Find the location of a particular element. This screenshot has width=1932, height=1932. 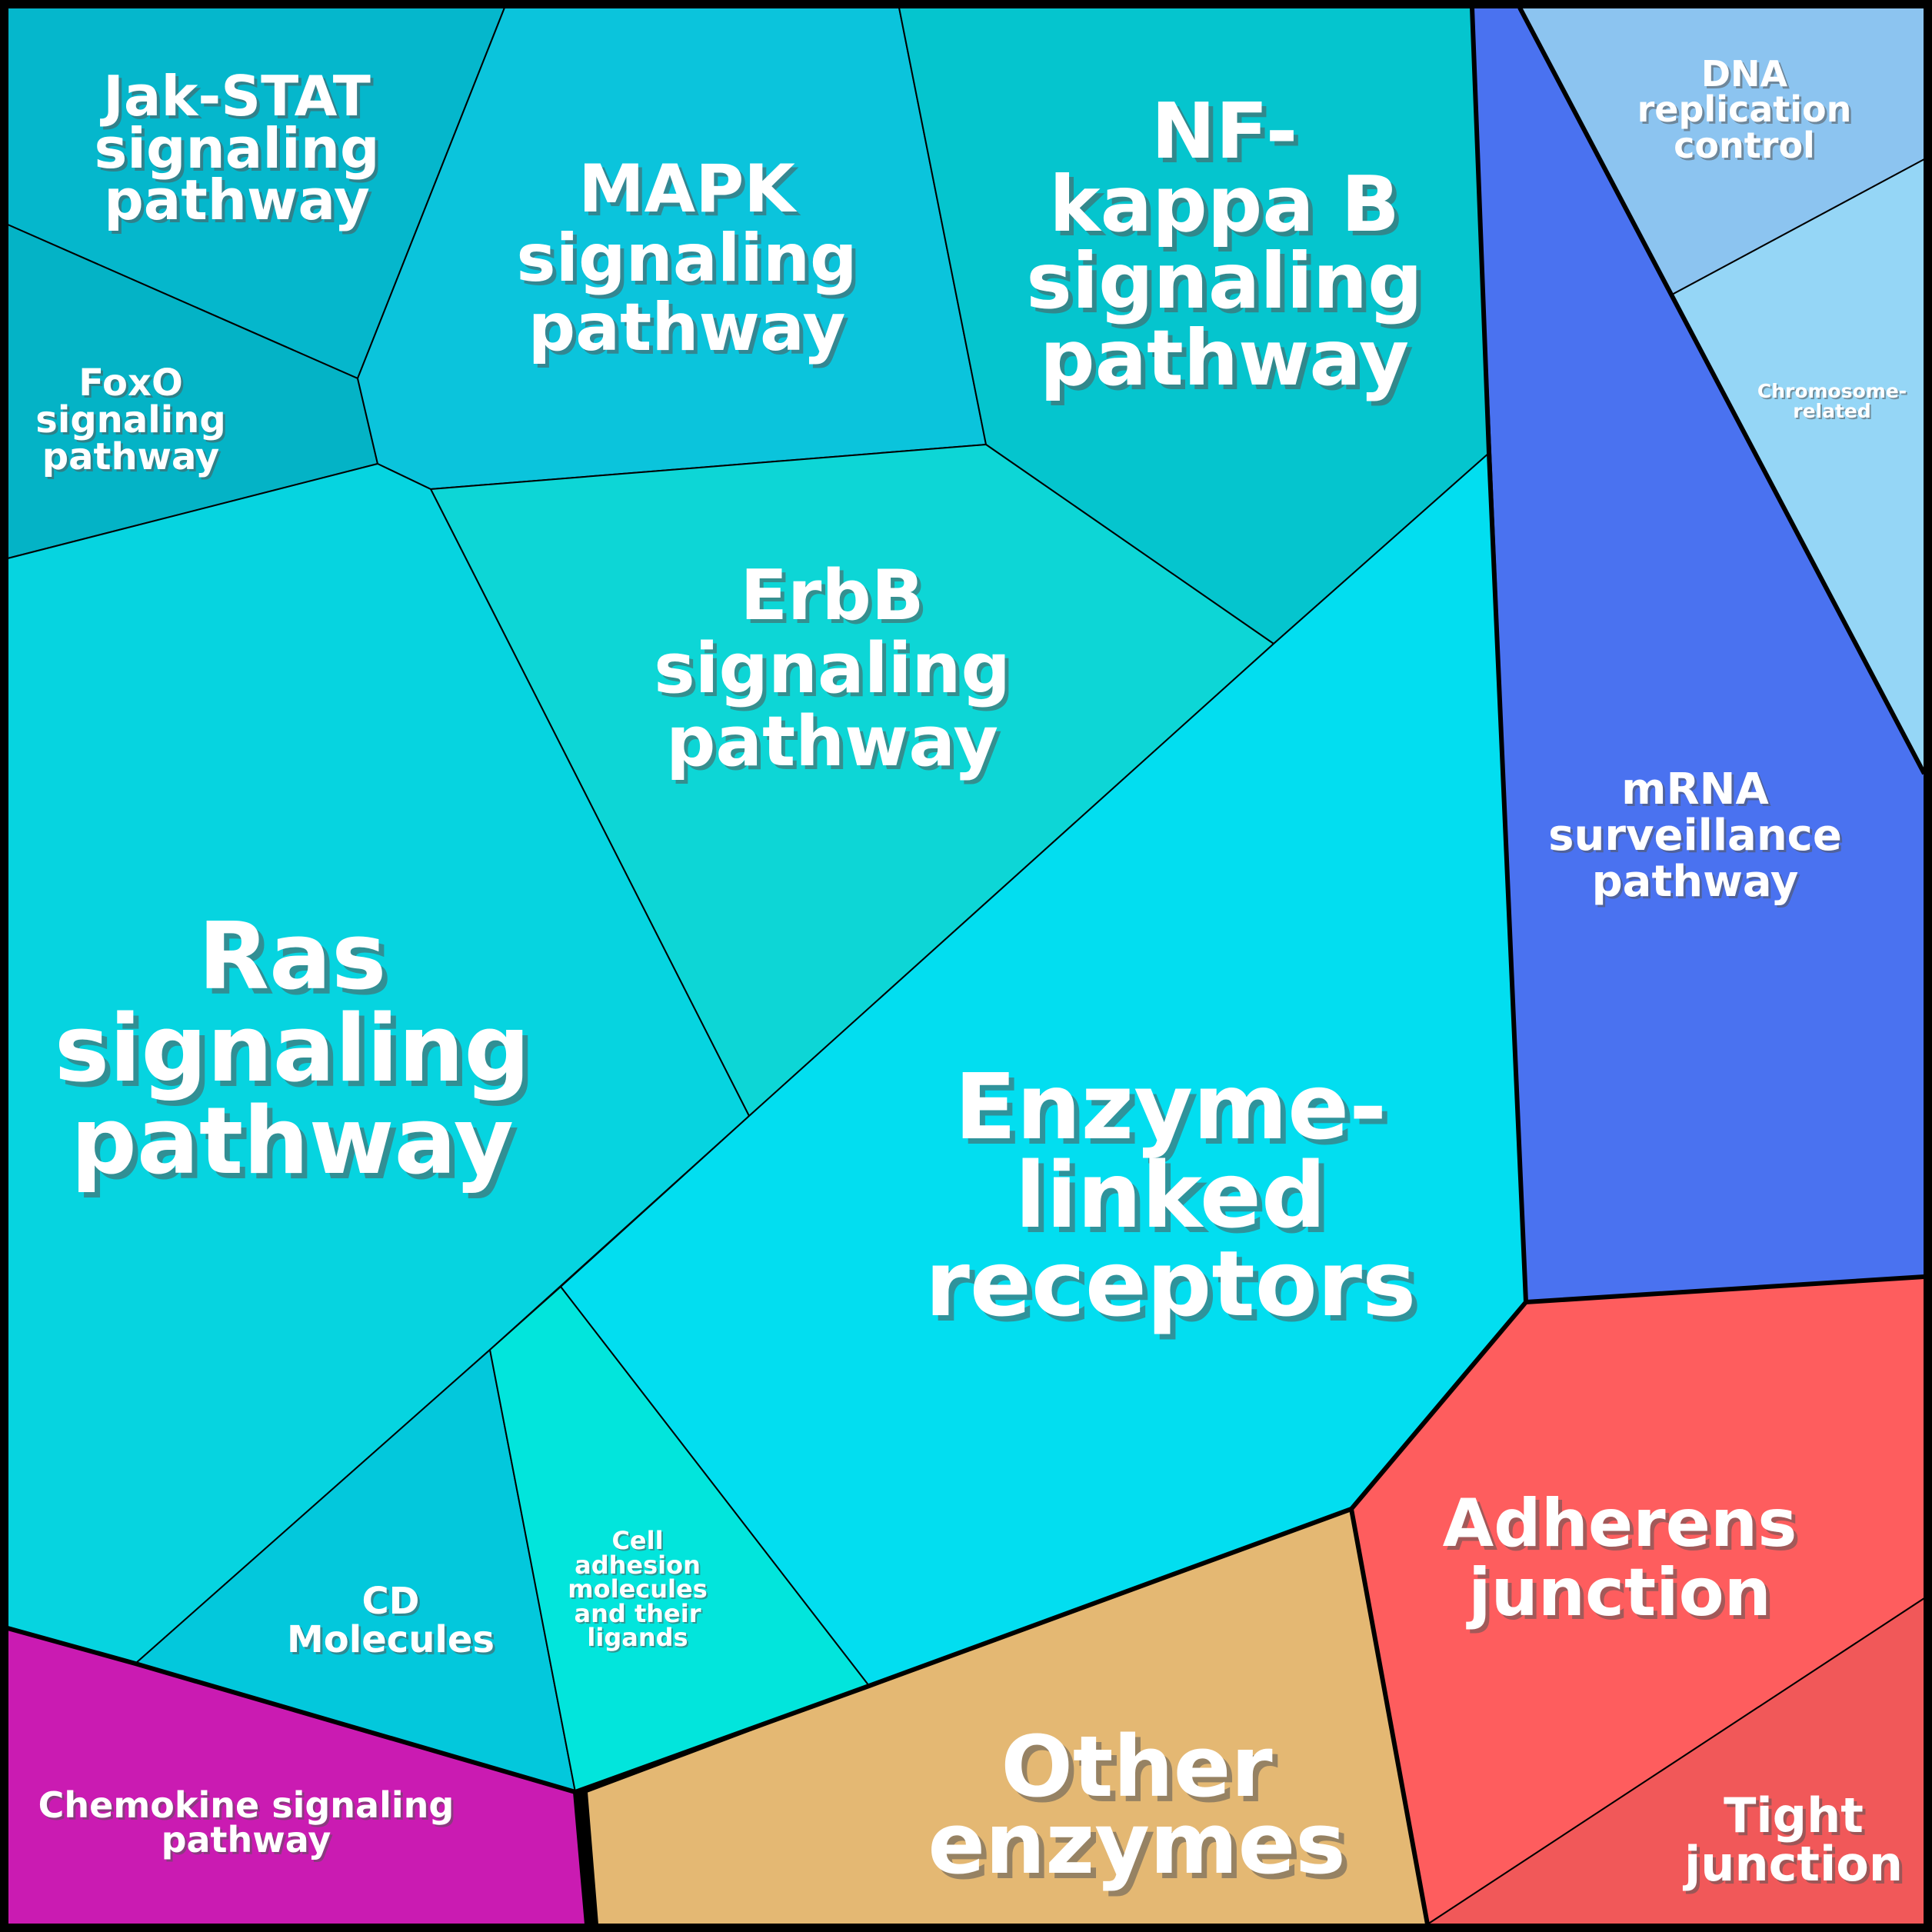

label-line: enzymes is located at coordinates (1136, 1843).